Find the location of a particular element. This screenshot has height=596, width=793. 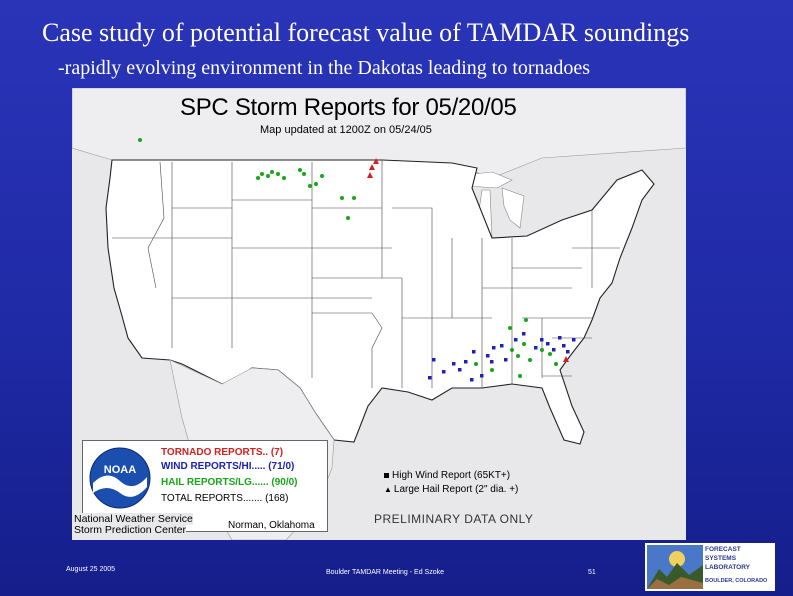

logo-line2: SYSTEMS is located at coordinates (721, 558).